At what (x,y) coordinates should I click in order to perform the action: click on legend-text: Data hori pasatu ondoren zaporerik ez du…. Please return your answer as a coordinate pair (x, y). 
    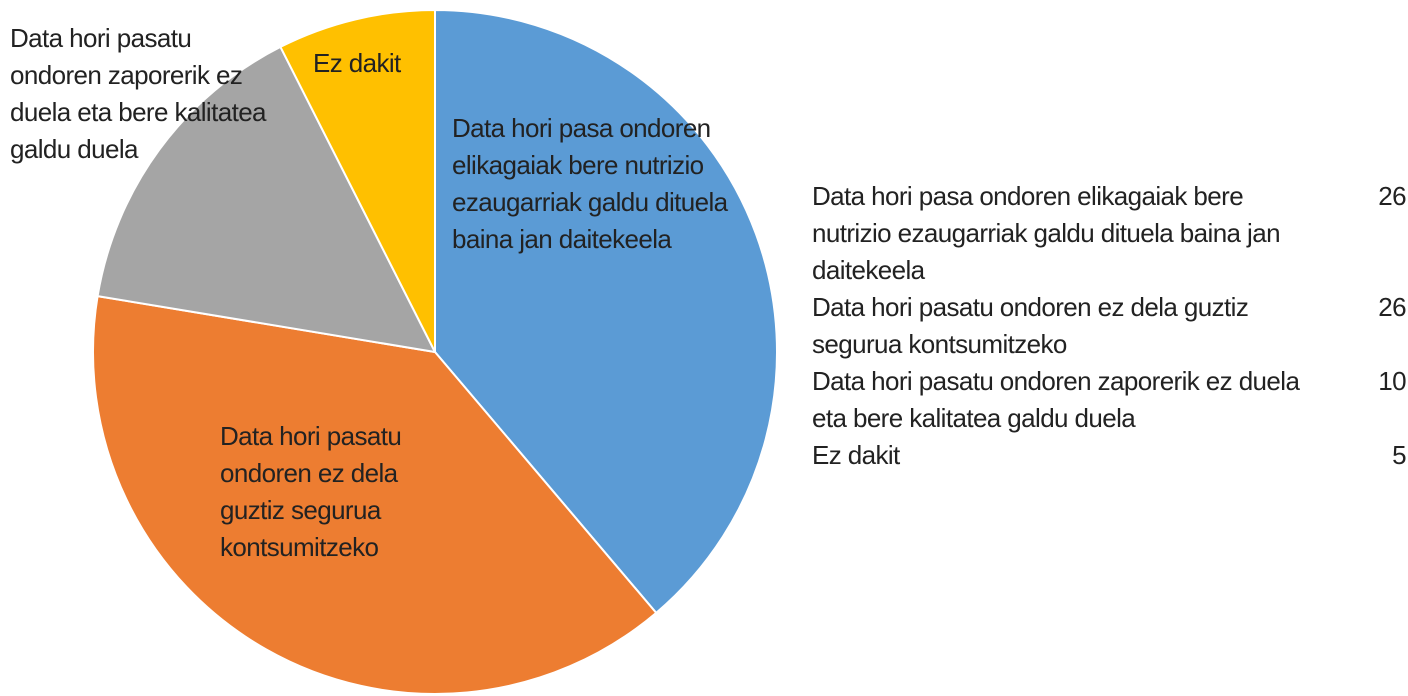
    Looking at the image, I should click on (1056, 399).